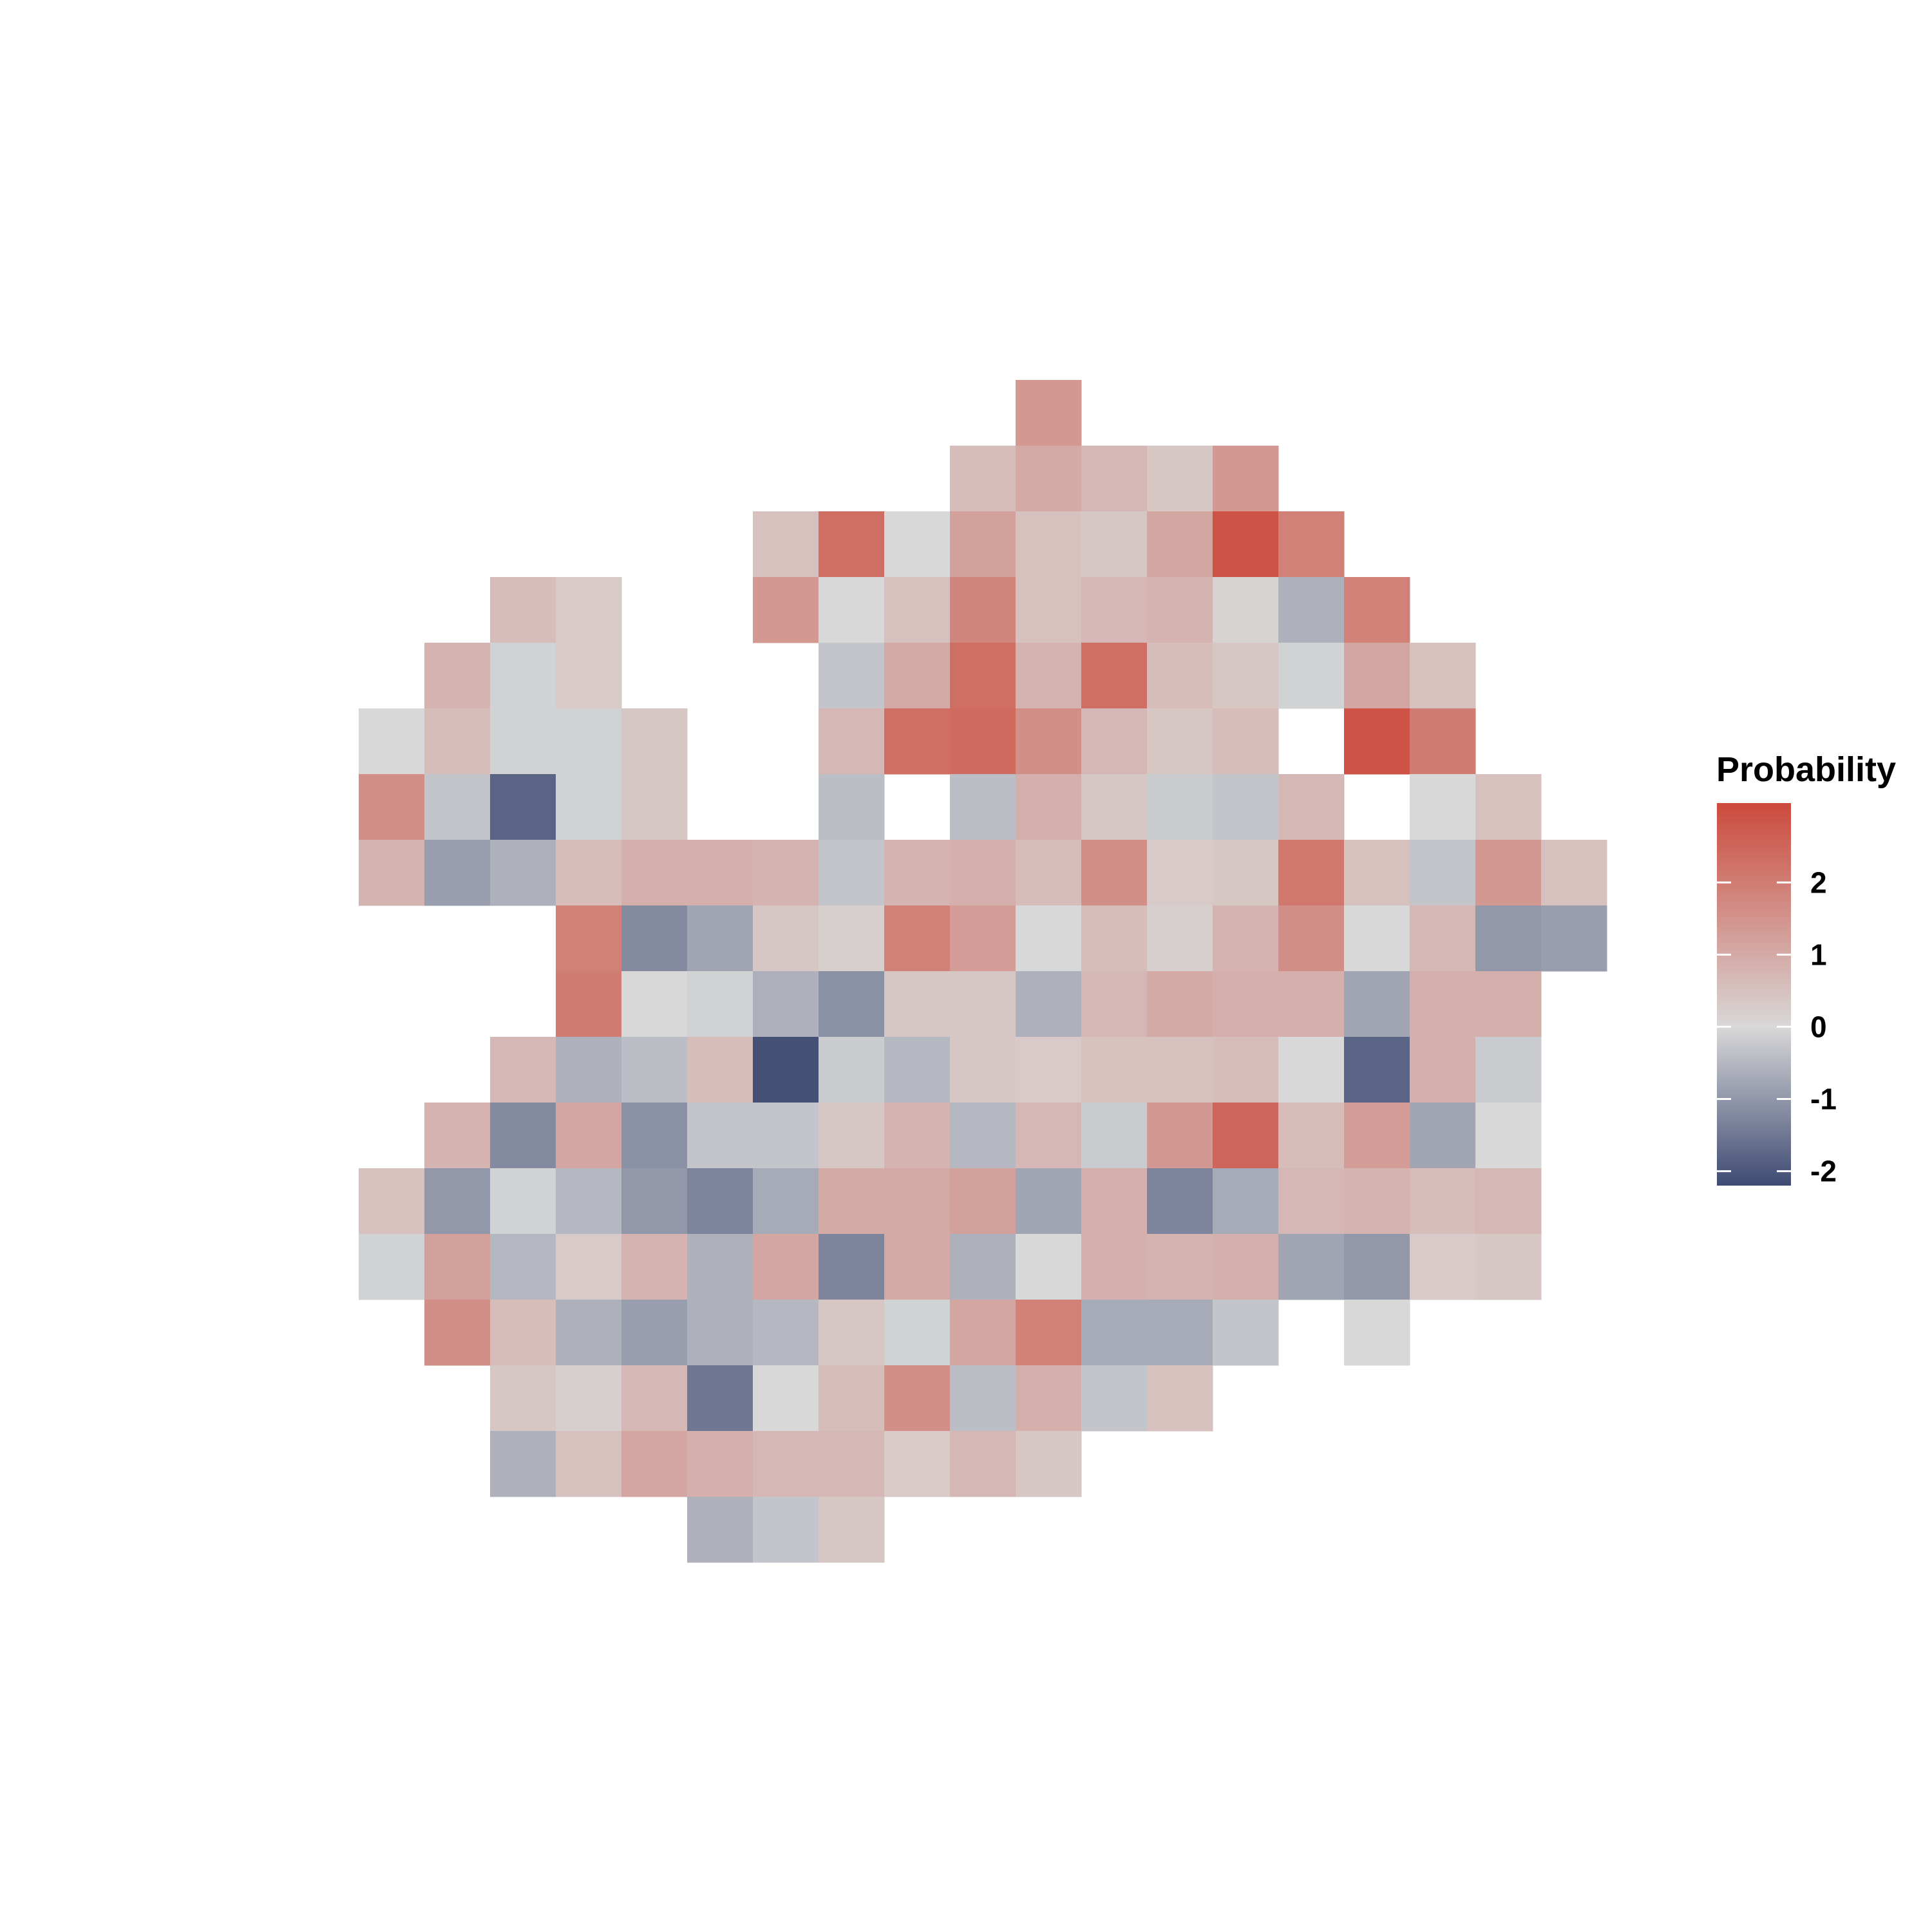 The height and width of the screenshot is (1932, 1932). I want to click on legend-ticks: 2 1 0 -1 -2, so click(1777, 1027).